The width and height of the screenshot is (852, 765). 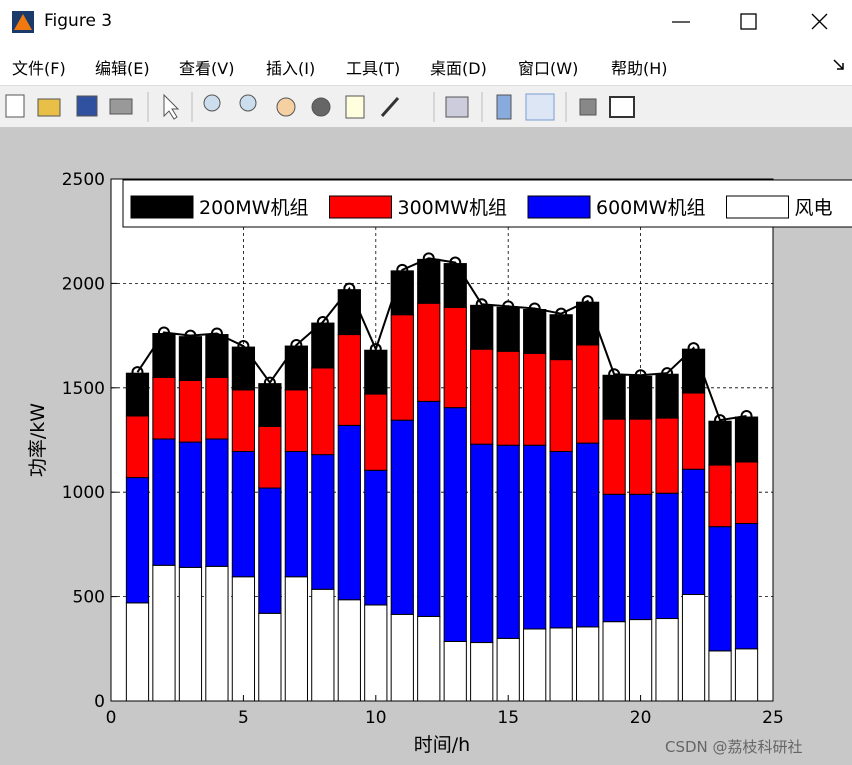 What do you see at coordinates (814, 208) in the screenshot?
I see `legend-label: 风电` at bounding box center [814, 208].